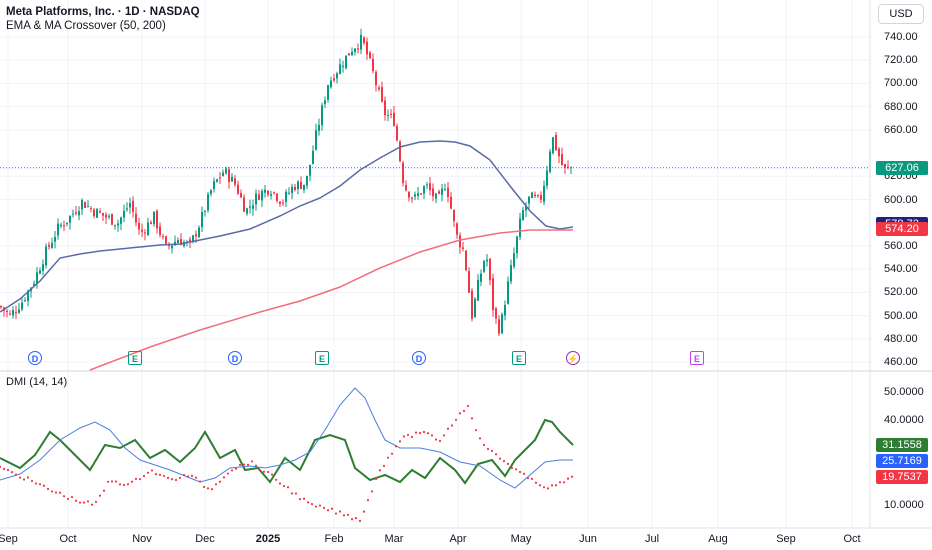 The height and width of the screenshot is (550, 932). Describe the element at coordinates (902, 229) in the screenshot. I see `price-tag: 574.20` at that location.